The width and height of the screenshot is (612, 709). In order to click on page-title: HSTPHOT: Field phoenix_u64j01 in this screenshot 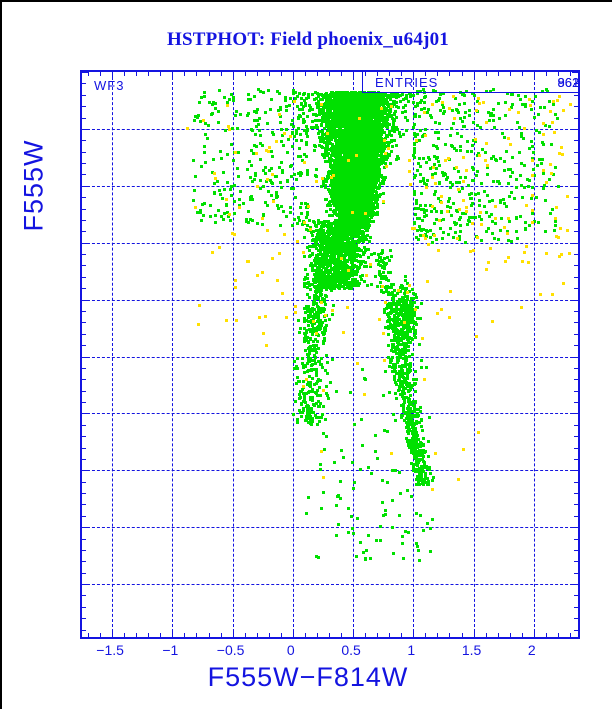, I will do `click(308, 39)`.